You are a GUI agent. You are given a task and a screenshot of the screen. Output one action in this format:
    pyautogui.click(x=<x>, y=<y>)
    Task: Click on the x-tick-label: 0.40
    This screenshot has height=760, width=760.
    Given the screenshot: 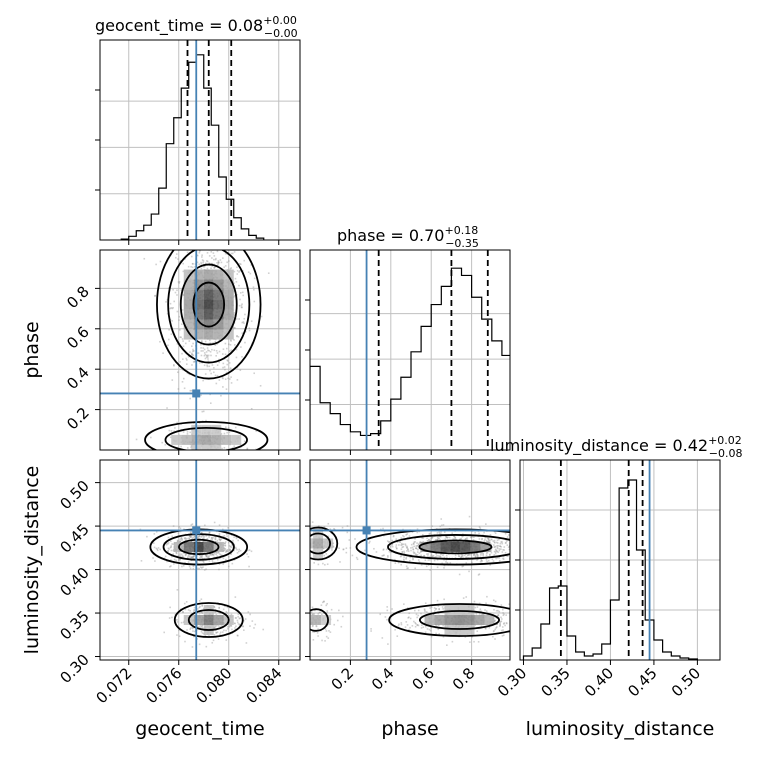 What is the action you would take?
    pyautogui.click(x=599, y=682)
    